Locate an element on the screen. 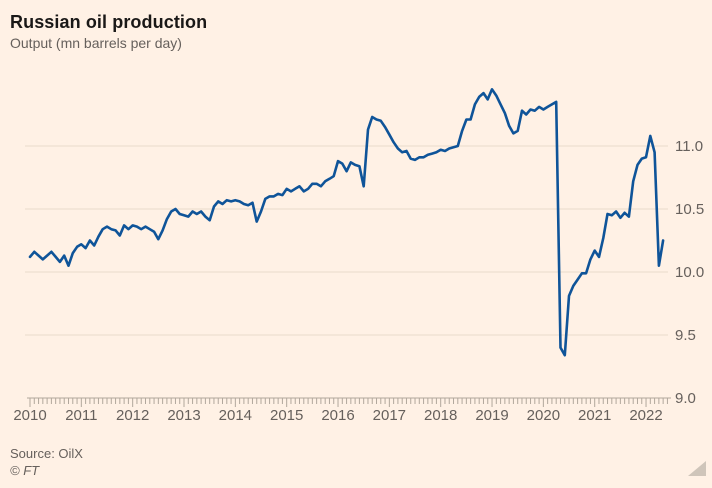  chart-title: Russian oil production is located at coordinates (109, 22).